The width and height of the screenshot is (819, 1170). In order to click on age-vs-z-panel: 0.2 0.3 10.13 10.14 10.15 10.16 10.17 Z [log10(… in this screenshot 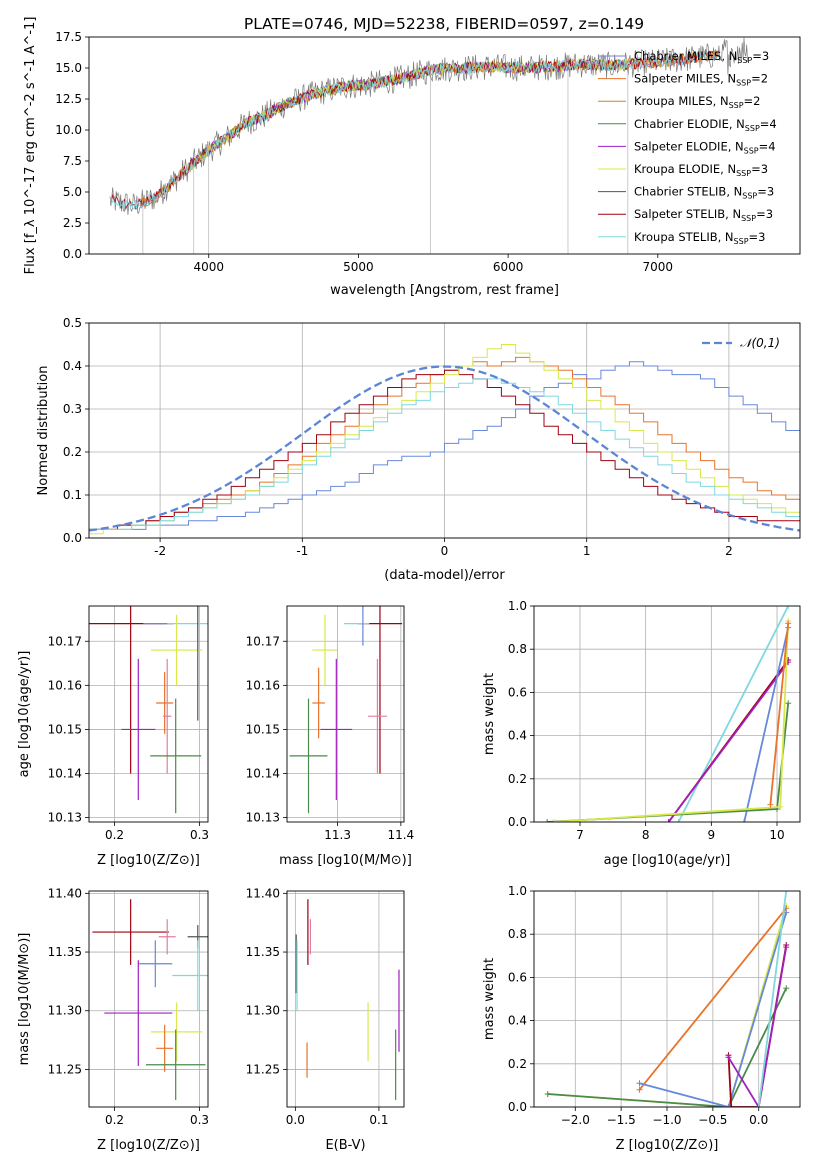, I will do `click(113, 736)`.